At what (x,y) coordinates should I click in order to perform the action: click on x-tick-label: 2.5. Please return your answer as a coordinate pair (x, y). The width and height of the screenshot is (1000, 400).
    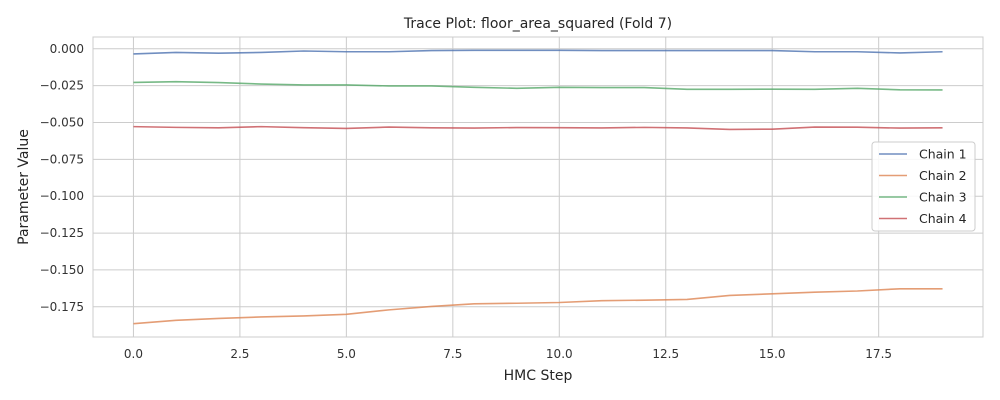
    Looking at the image, I should click on (239, 354).